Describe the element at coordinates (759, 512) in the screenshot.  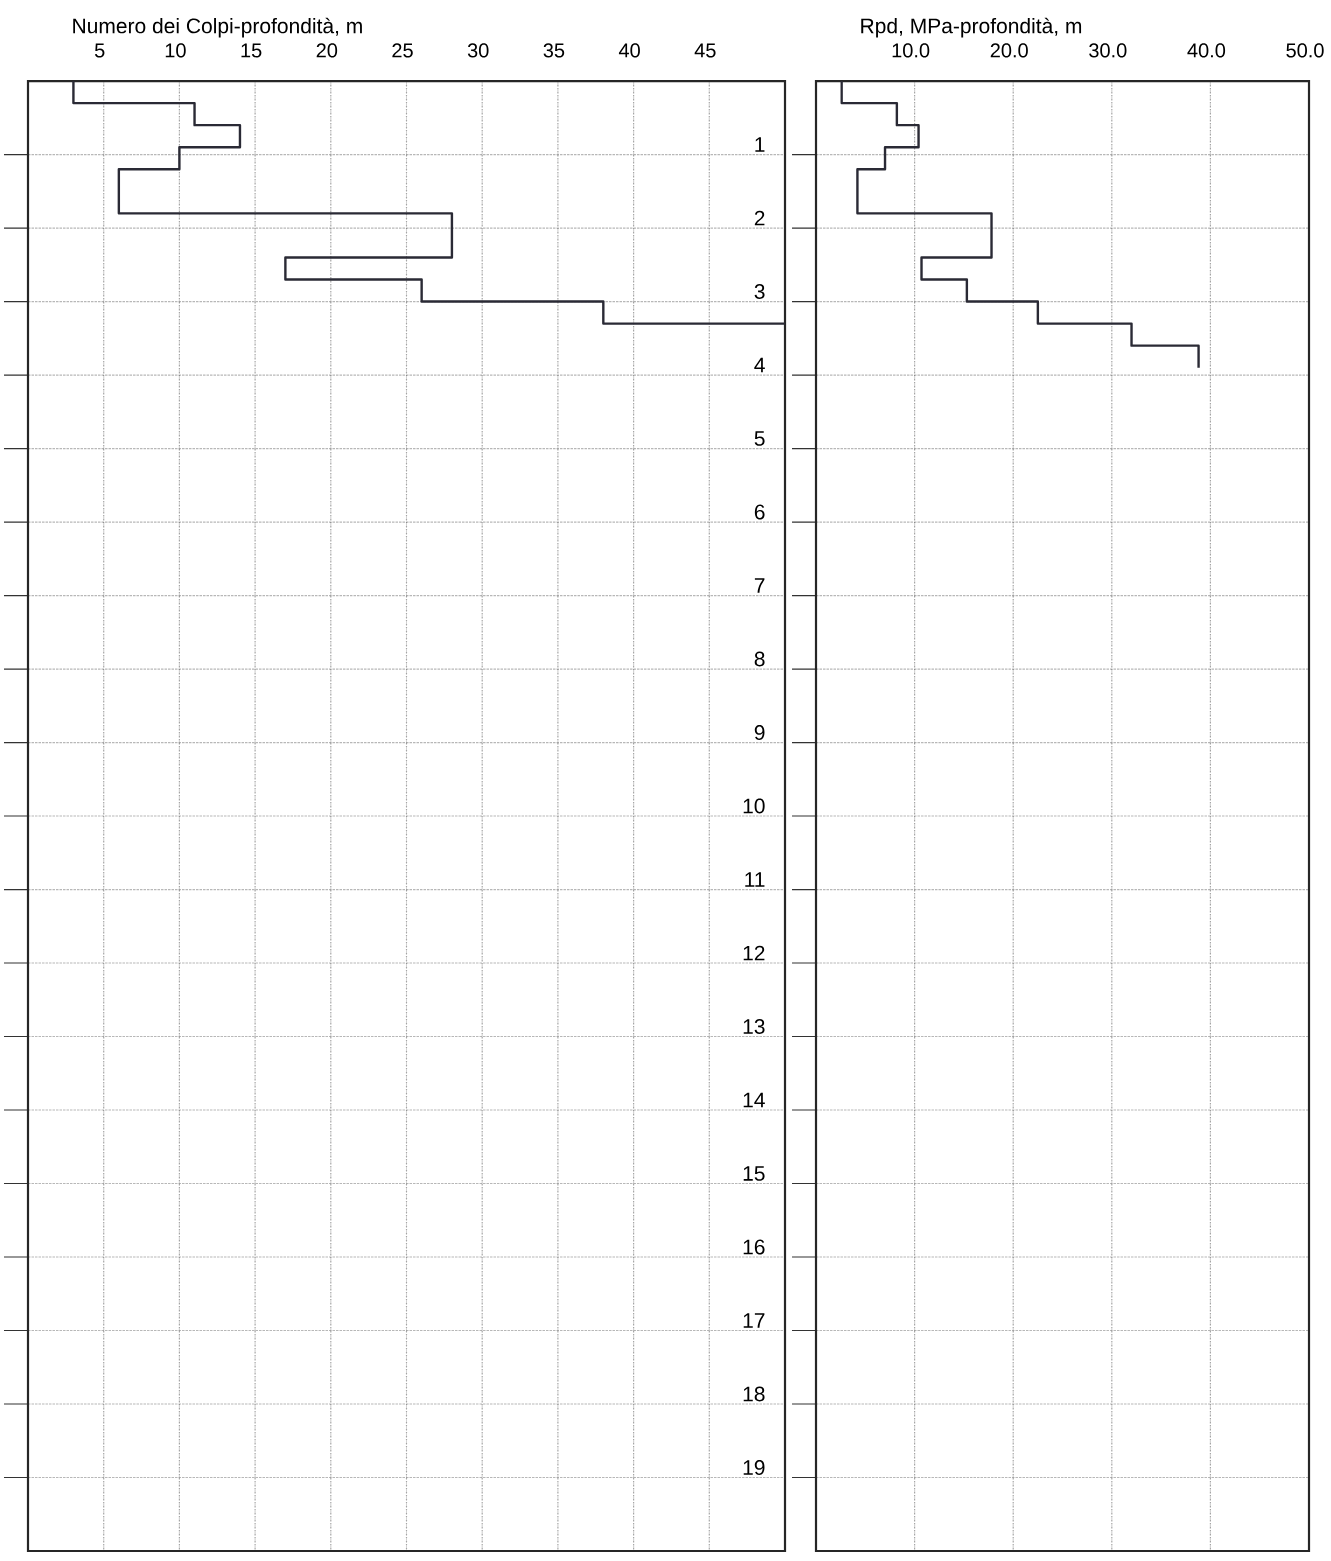
I see `y-tick-label: 6` at that location.